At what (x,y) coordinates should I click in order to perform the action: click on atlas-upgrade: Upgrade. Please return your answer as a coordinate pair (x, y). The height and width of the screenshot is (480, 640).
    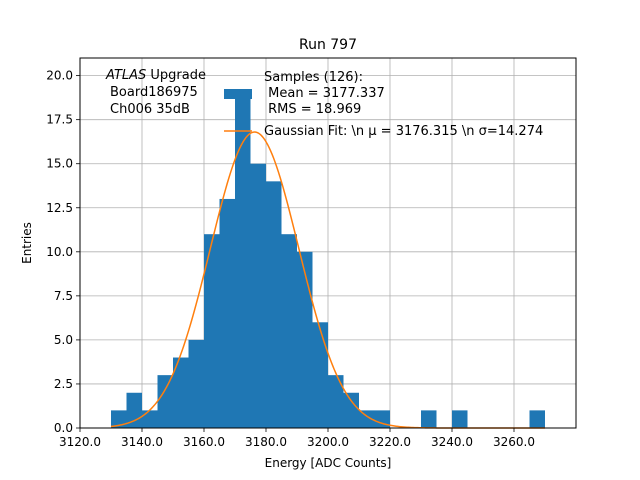
    Looking at the image, I should click on (176, 75).